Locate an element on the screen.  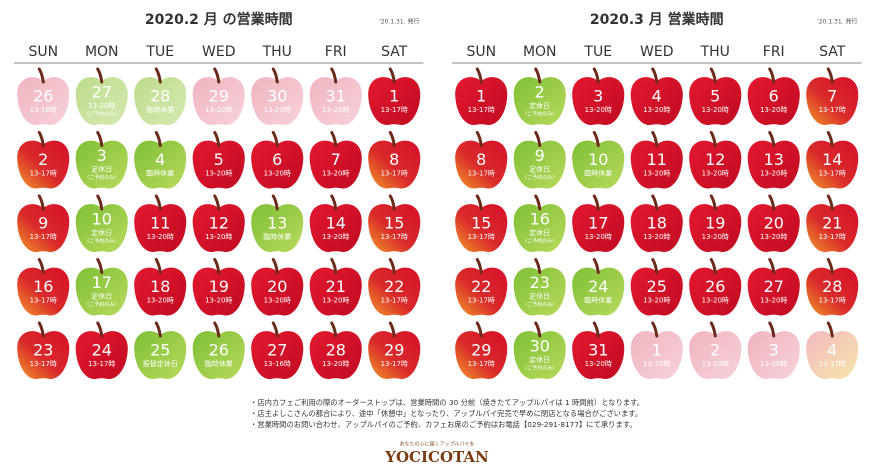
day-cell: 113-17時 is located at coordinates (481, 96).